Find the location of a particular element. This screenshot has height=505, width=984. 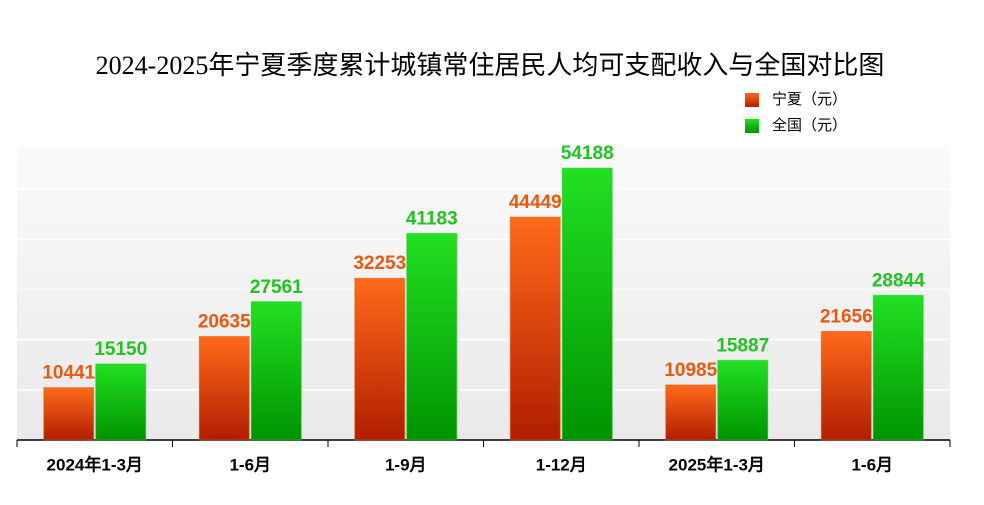

value-label: 15887 is located at coordinates (742, 345).